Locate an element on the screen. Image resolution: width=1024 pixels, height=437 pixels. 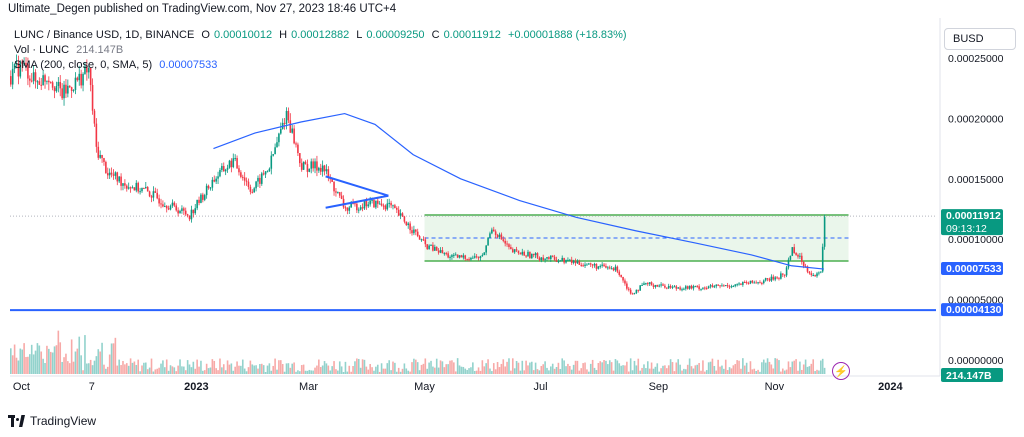
currency-button: BUSD is located at coordinates (980, 39).